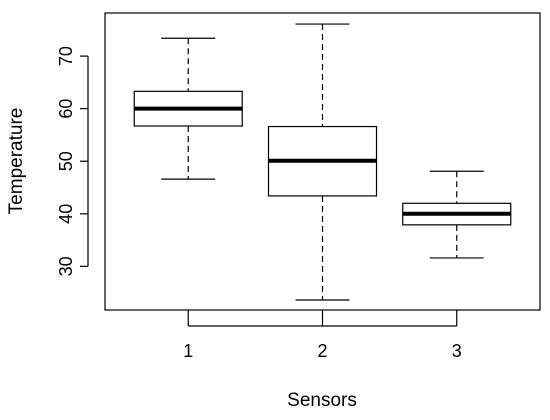  I want to click on y-axis: 30 40 50 60 70, so click(72, 161).